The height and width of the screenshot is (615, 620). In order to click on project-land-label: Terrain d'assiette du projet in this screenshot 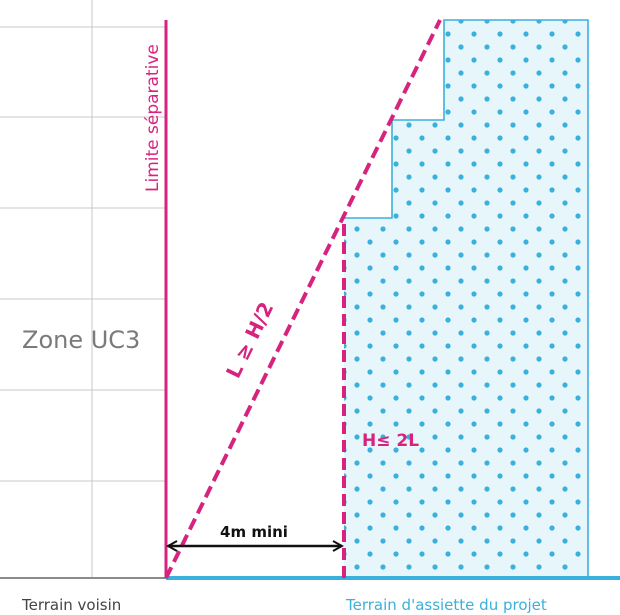, I will do `click(446, 605)`.